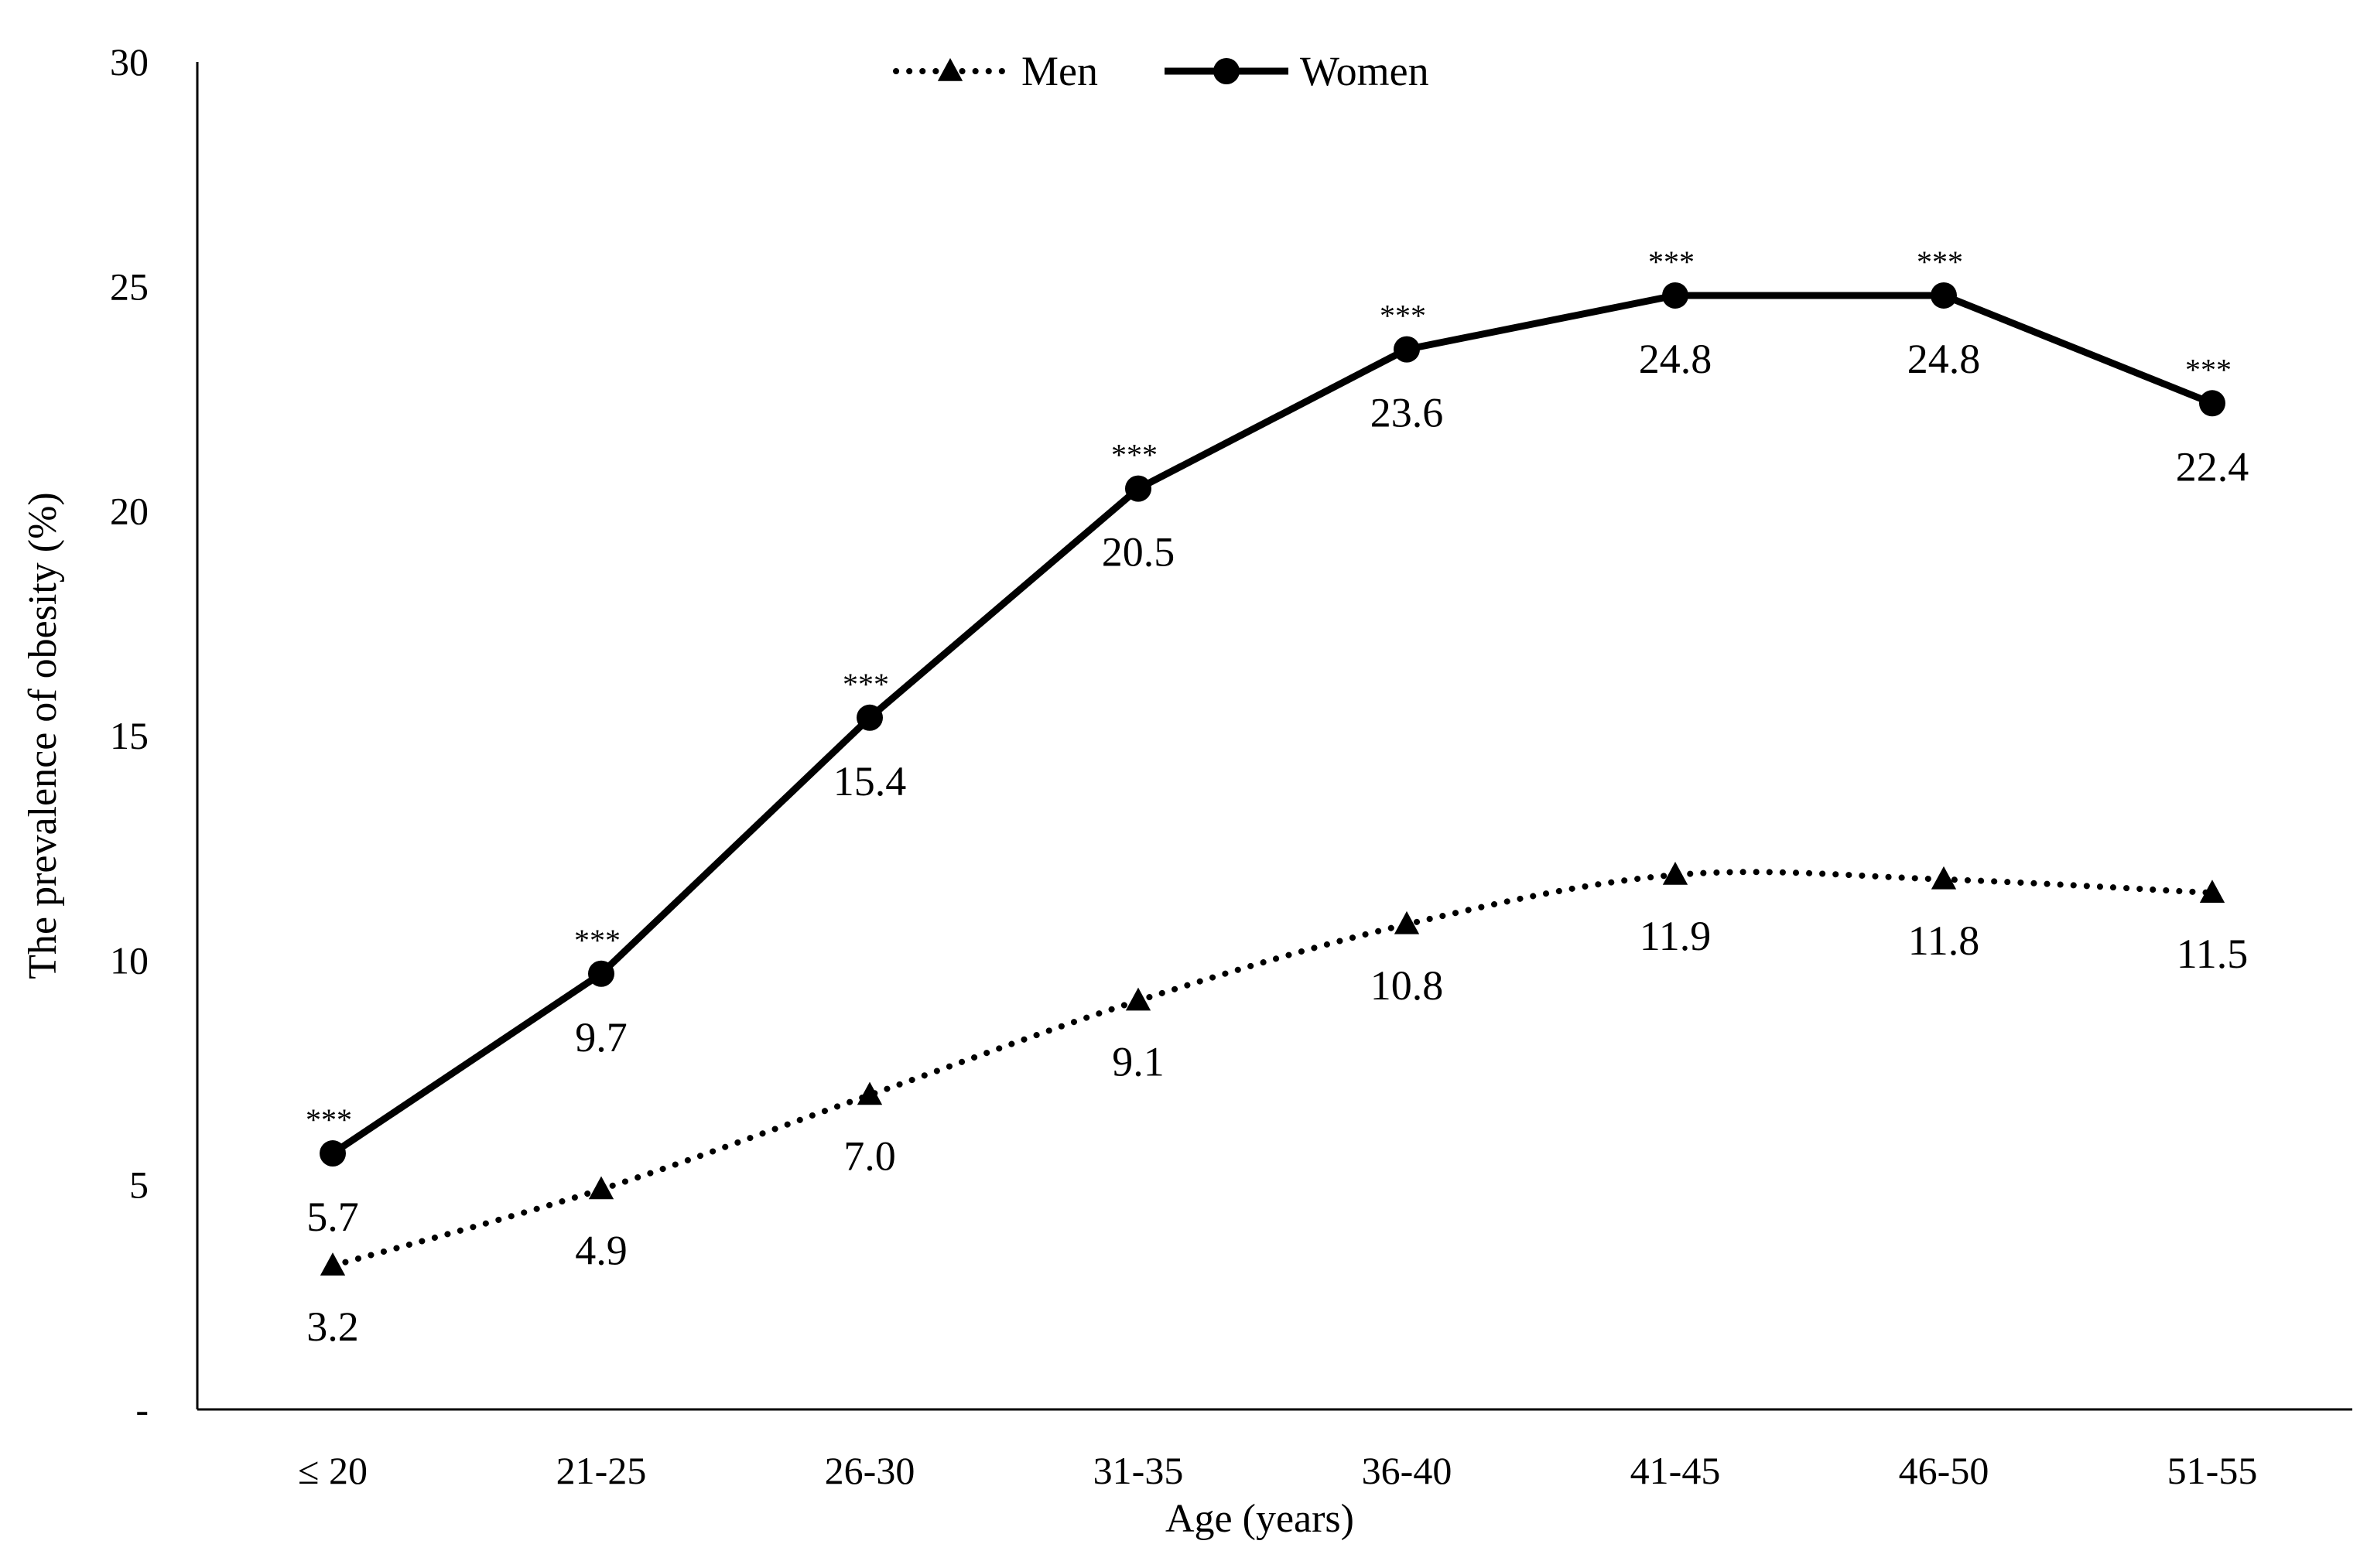 This screenshot has width=2367, height=1568. What do you see at coordinates (1944, 940) in the screenshot?
I see `men-data-label: 11.8` at bounding box center [1944, 940].